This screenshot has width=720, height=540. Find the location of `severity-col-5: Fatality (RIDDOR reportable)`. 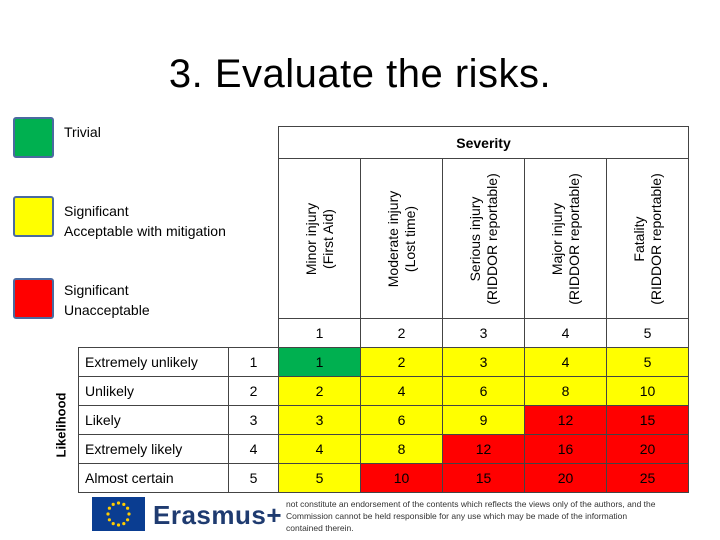

severity-col-5: Fatality (RIDDOR reportable) is located at coordinates (647, 238).